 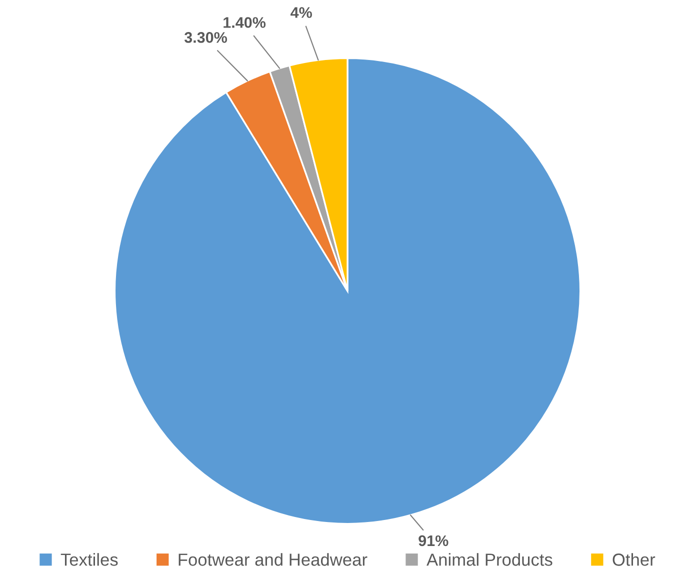 What do you see at coordinates (273, 559) in the screenshot?
I see `legend-label: Footwear and Headwear` at bounding box center [273, 559].